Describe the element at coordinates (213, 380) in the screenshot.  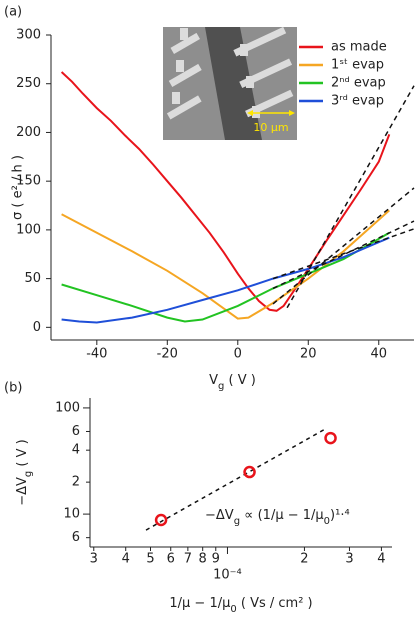
I see `x-axis-label-part: V` at that location.